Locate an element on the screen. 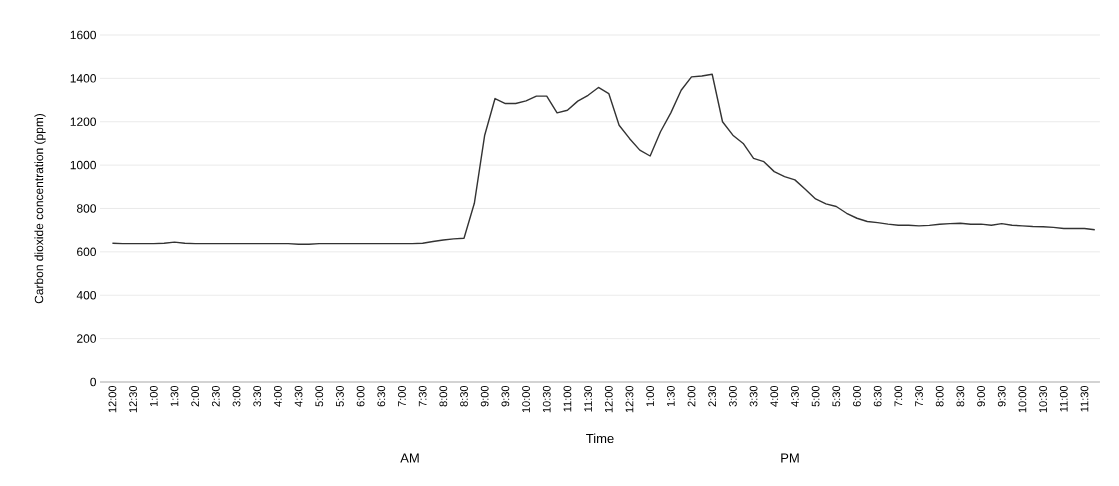 This screenshot has height=486, width=1119. text: PM is located at coordinates (790, 458).